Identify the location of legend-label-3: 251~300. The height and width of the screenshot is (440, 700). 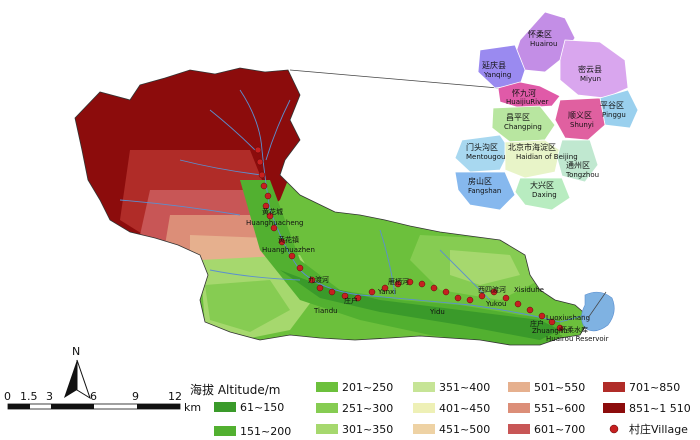
(367, 408).